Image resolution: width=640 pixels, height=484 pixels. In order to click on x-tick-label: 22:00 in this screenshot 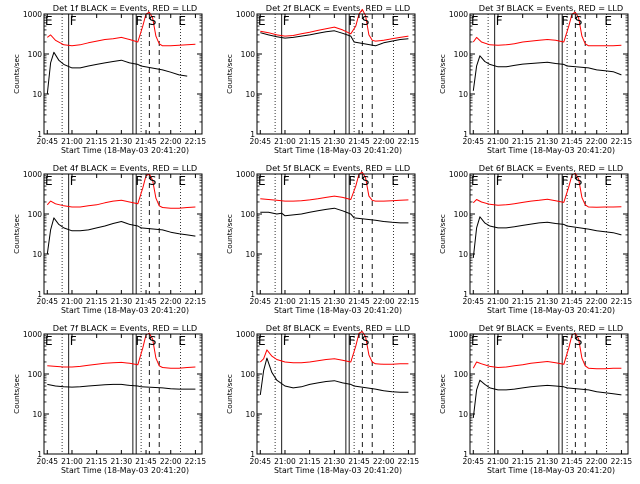, I will do `click(597, 301)`.